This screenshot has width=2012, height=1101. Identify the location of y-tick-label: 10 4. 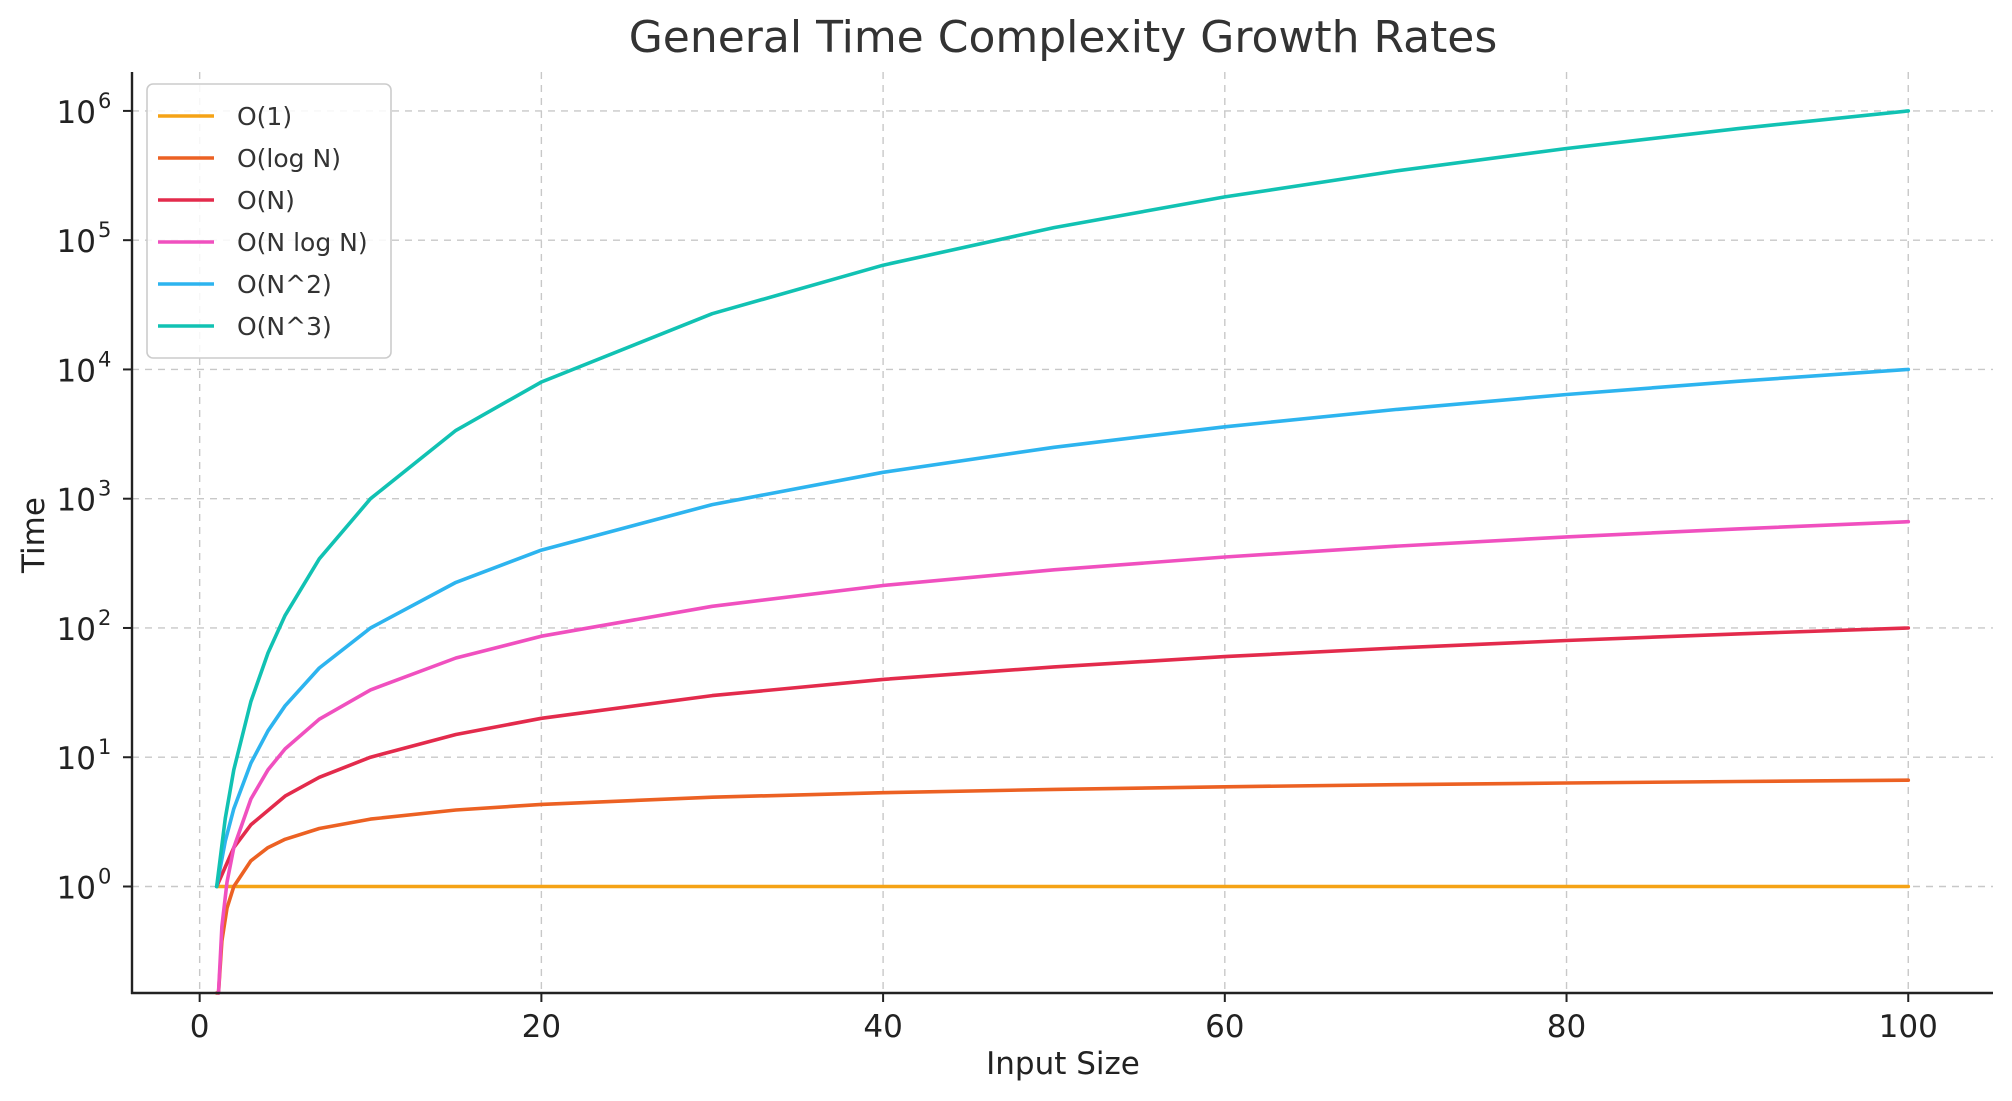
(84, 368).